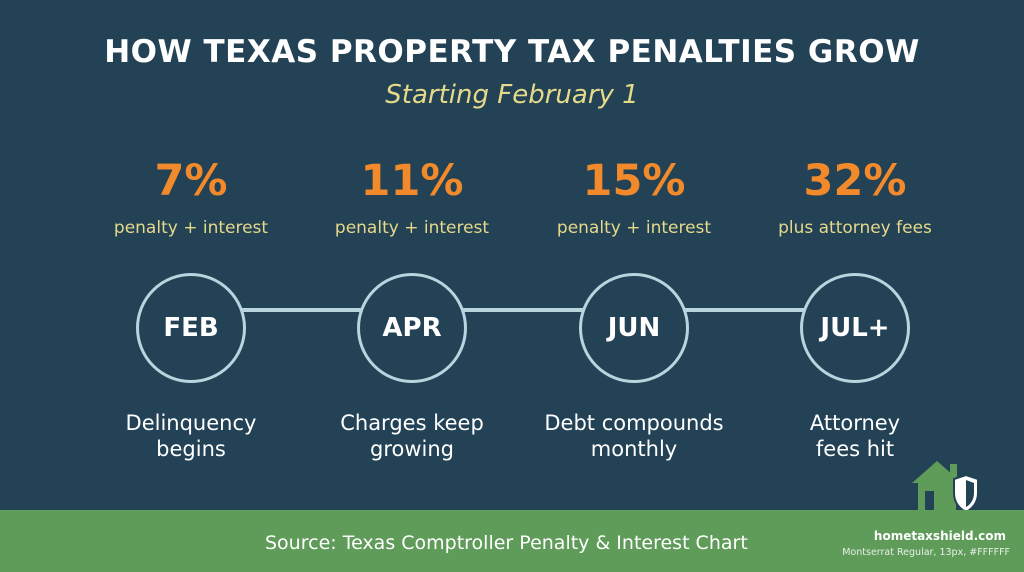  What do you see at coordinates (412, 181) in the screenshot?
I see `penalty-percent: 11%` at bounding box center [412, 181].